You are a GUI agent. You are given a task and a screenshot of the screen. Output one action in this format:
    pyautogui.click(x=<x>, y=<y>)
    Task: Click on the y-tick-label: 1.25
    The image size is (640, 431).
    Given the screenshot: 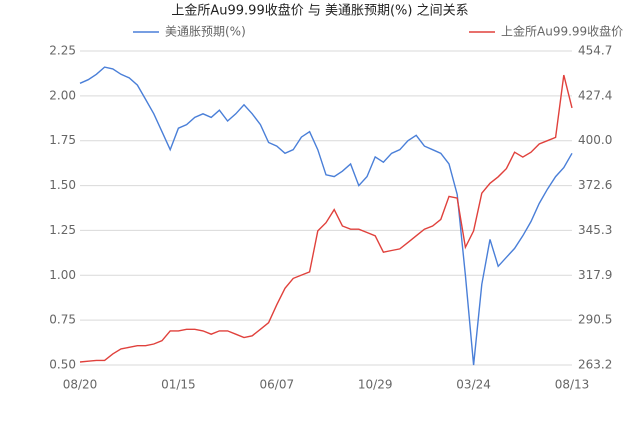 What is the action you would take?
    pyautogui.click(x=62, y=230)
    